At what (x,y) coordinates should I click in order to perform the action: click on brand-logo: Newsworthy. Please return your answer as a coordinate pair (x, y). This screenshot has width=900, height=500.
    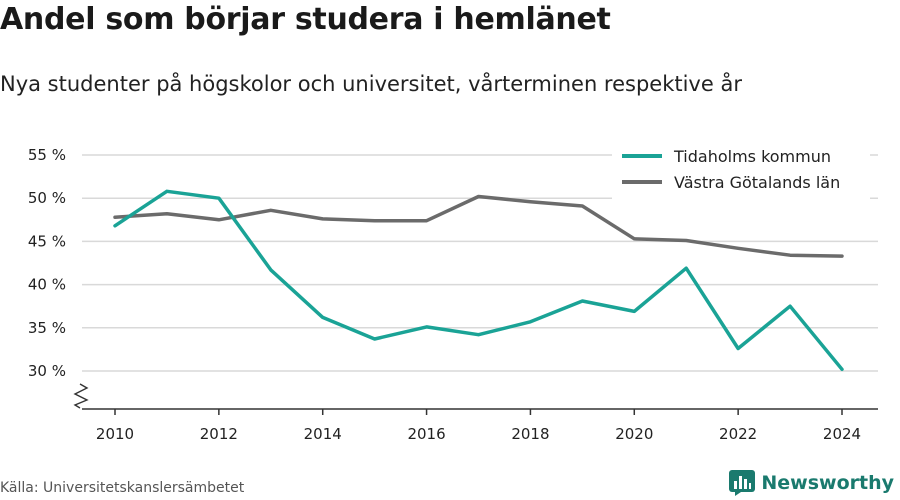
    Looking at the image, I should click on (811, 483).